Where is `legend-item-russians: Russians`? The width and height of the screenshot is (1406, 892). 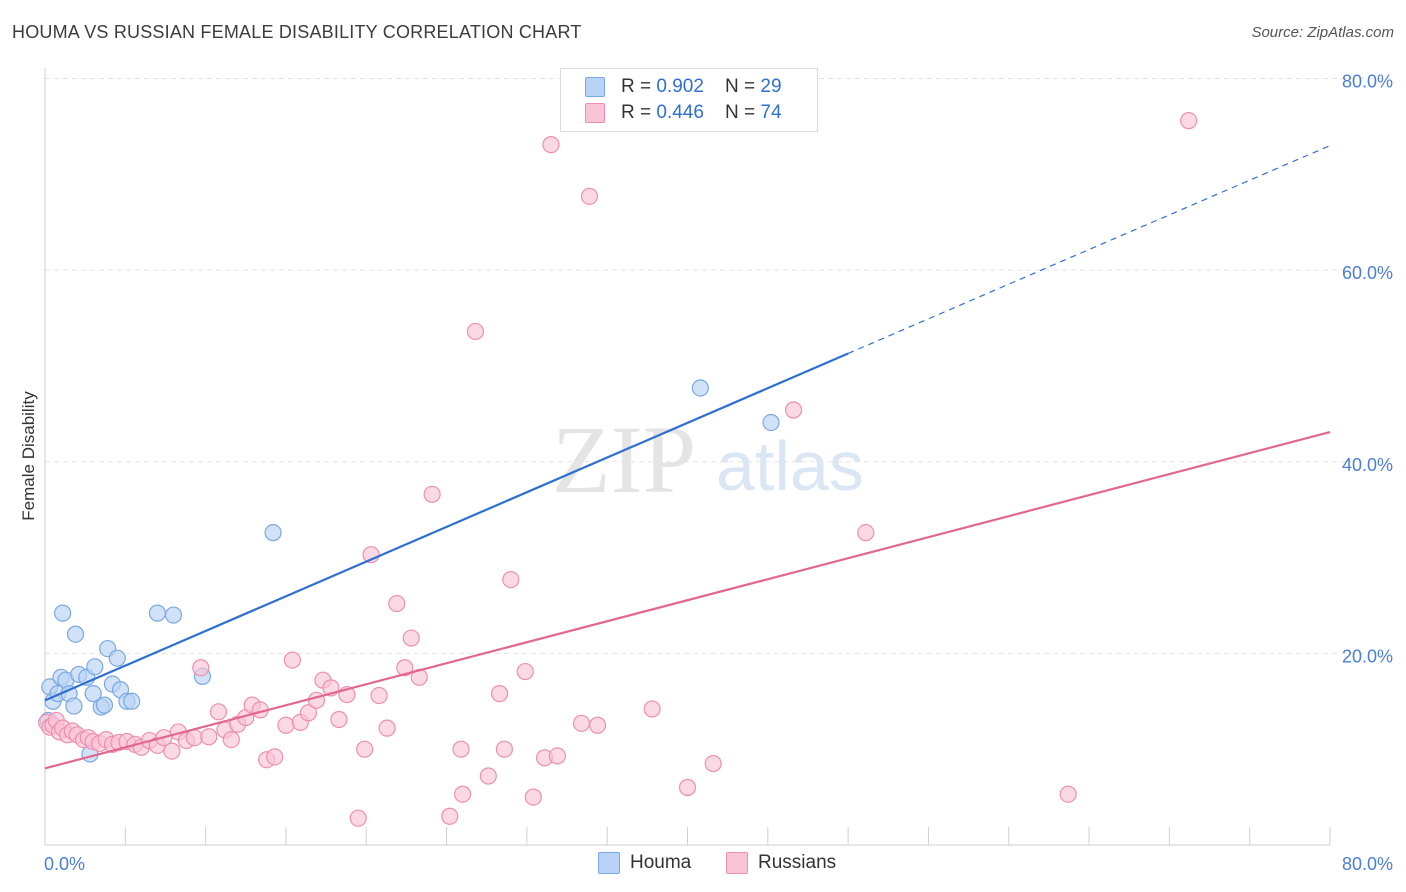 legend-item-russians: Russians is located at coordinates (781, 863).